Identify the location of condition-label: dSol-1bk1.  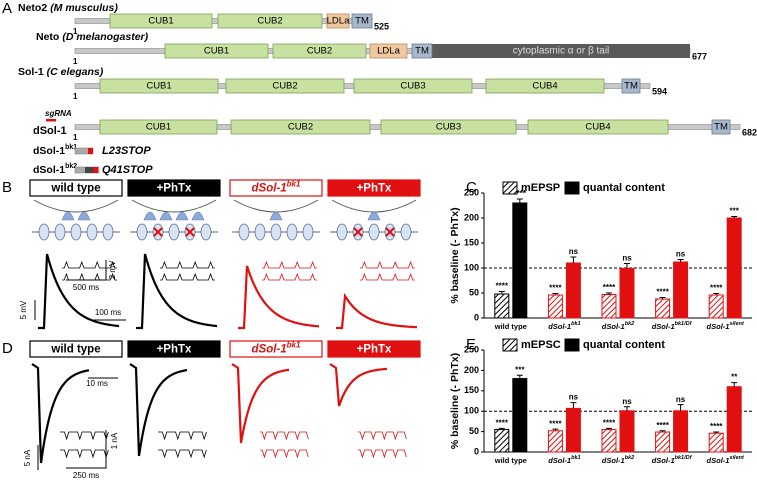
(276, 187).